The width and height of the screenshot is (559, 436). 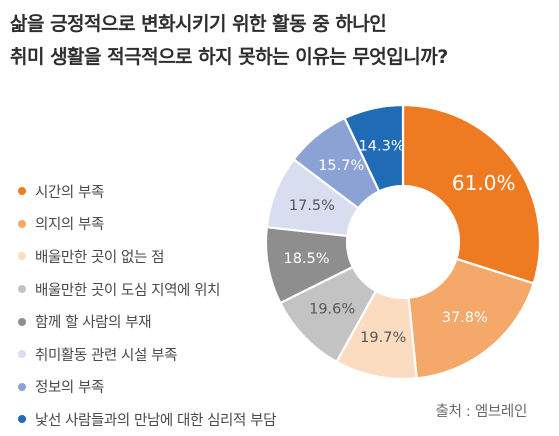 I want to click on legend-item: 함께 할 사람의 부재, so click(x=147, y=321).